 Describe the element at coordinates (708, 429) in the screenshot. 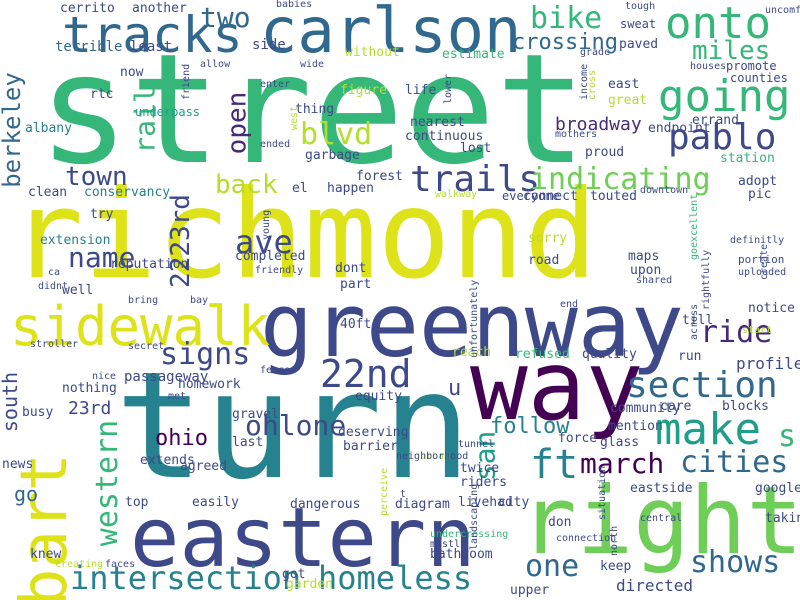

I see `word-make: make` at that location.